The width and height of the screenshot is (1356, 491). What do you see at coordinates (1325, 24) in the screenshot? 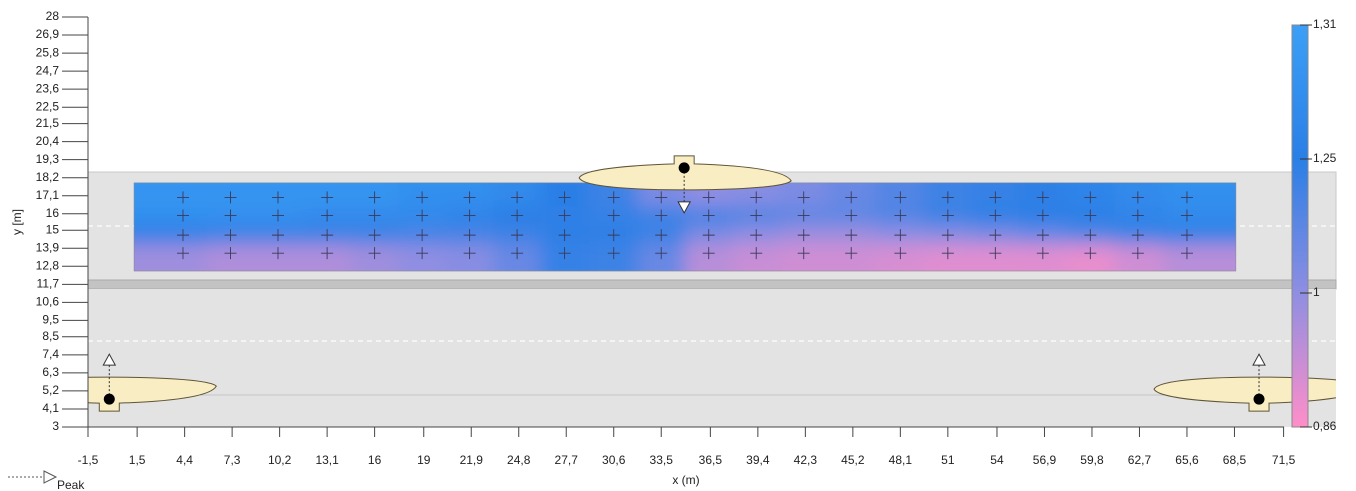
I see `colorbar-tick-label: 1,31` at bounding box center [1325, 24].